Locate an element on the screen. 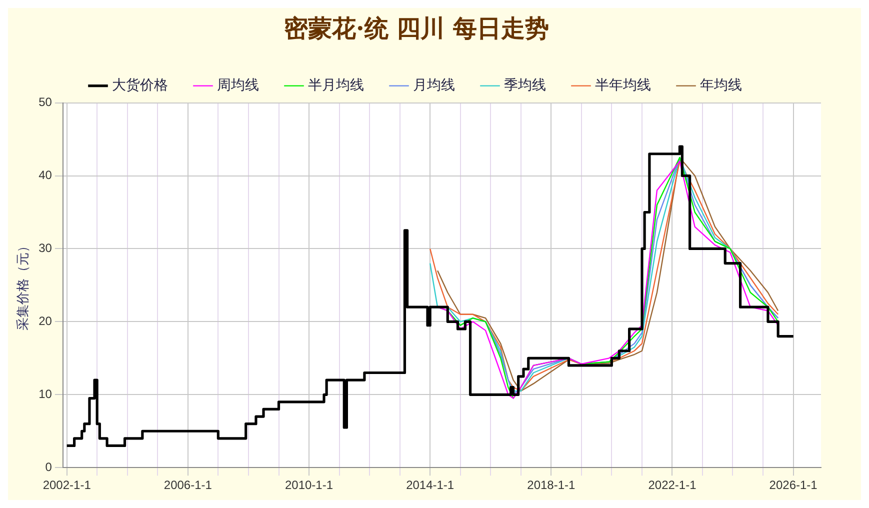  y-tick-label: 10 is located at coordinates (45, 393).